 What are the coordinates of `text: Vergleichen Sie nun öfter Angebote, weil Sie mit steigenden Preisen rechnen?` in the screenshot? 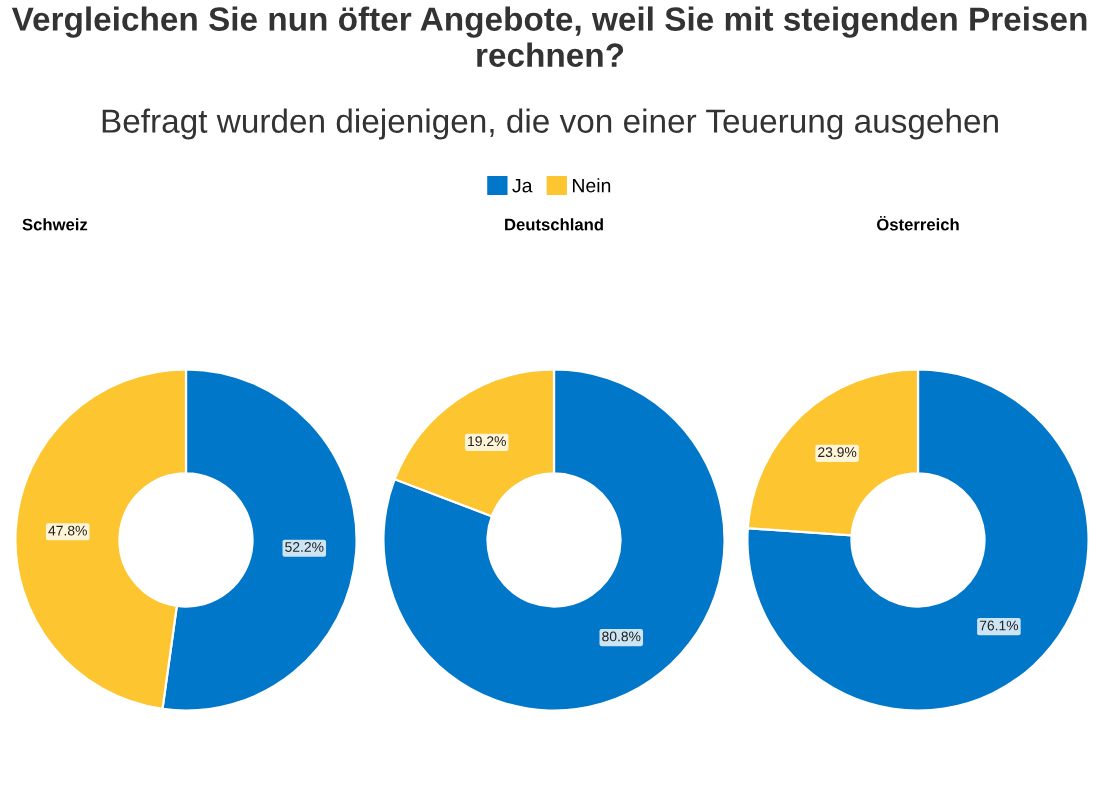 It's located at (549, 36).